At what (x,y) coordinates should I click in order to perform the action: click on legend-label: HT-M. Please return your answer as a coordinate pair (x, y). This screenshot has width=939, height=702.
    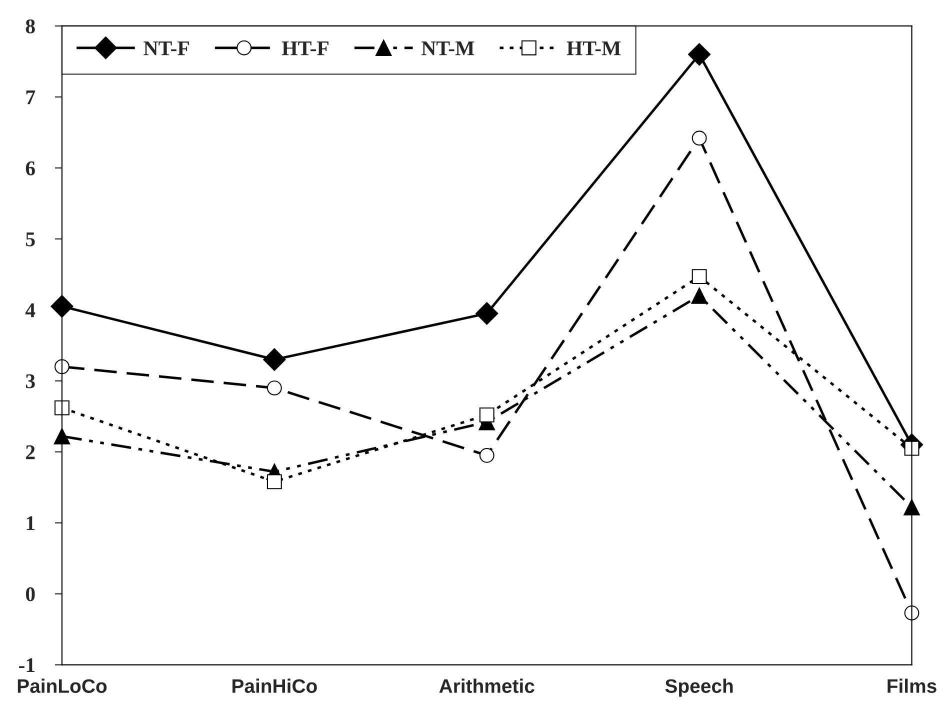
    Looking at the image, I should click on (593, 49).